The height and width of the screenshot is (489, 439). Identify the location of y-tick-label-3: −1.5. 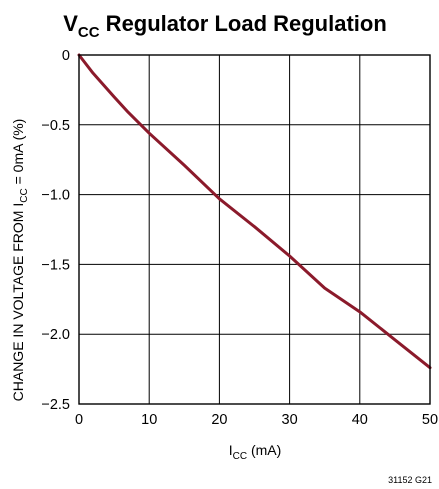
(55, 265).